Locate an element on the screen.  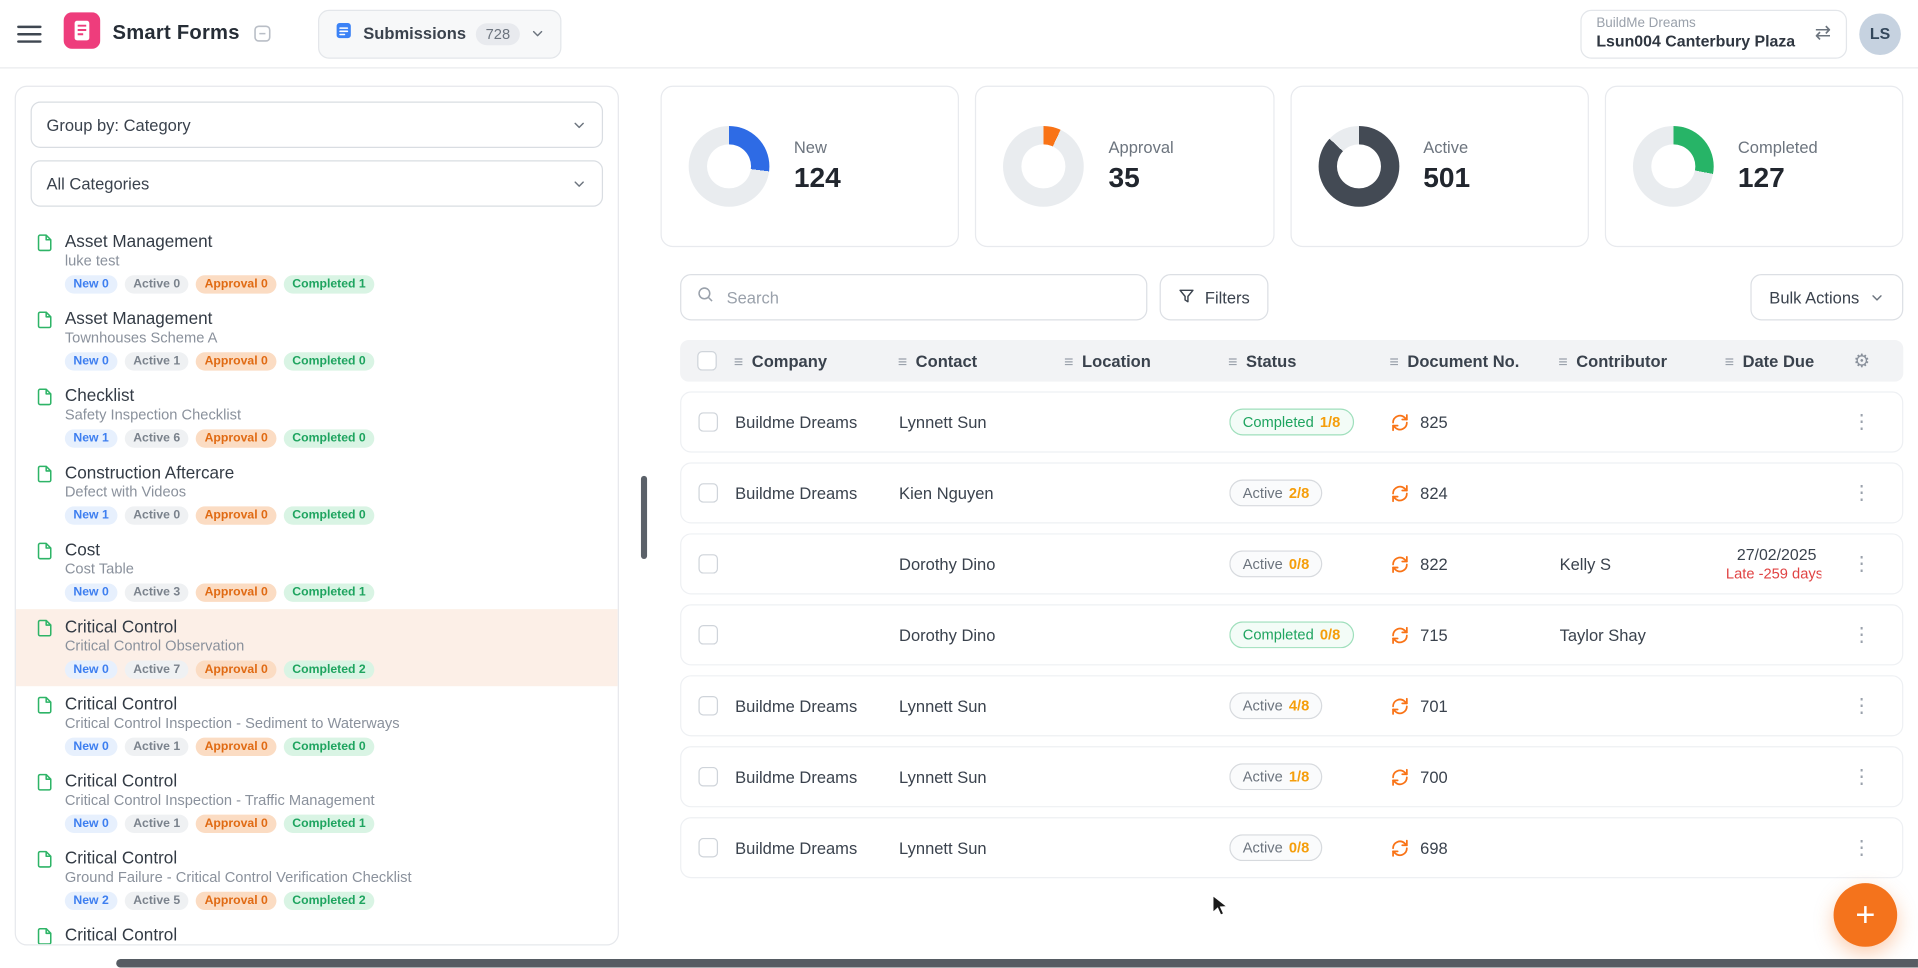
category-title: Critical Control is located at coordinates (121, 780).